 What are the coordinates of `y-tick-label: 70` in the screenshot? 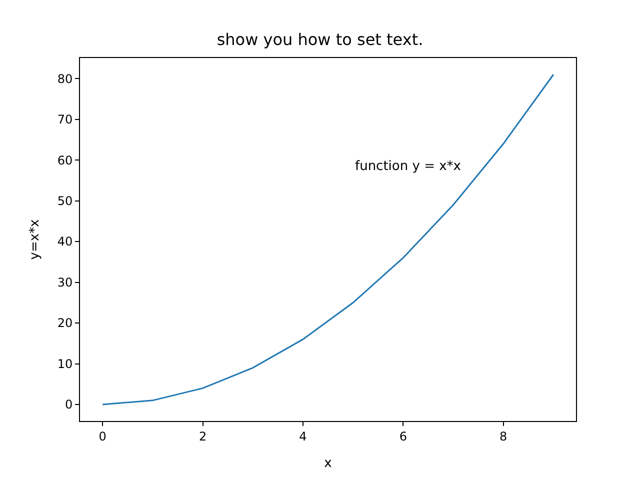 It's located at (65, 119).